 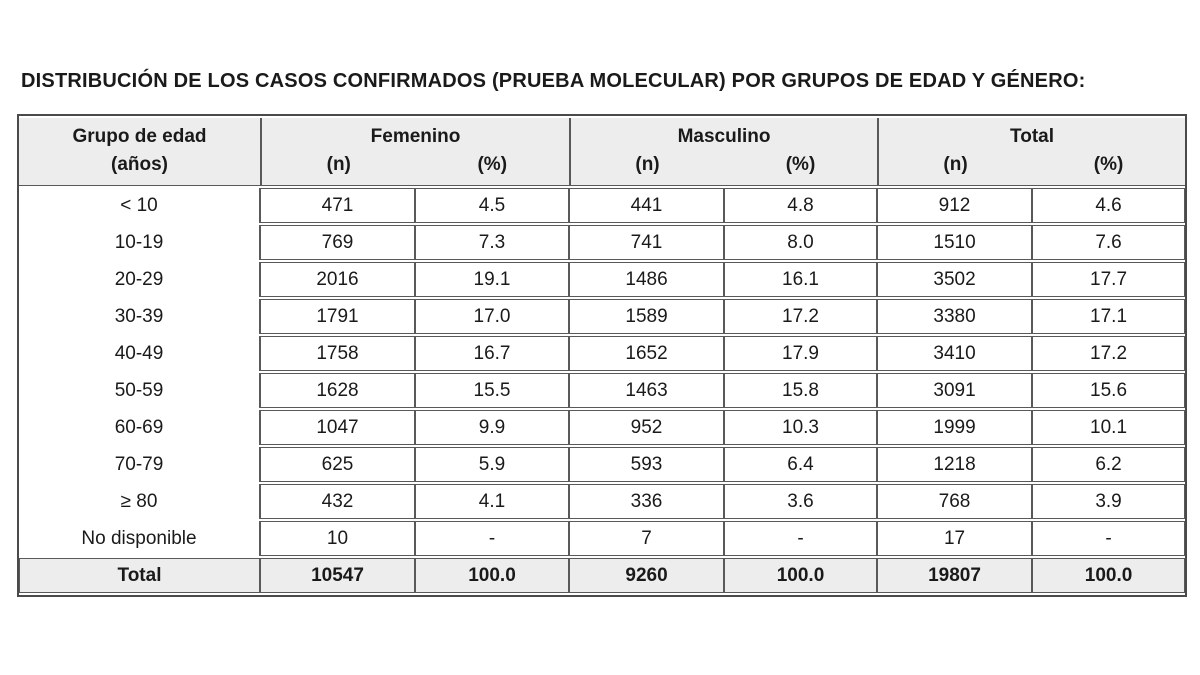 I want to click on total-n-cell: 1218, so click(x=955, y=464).